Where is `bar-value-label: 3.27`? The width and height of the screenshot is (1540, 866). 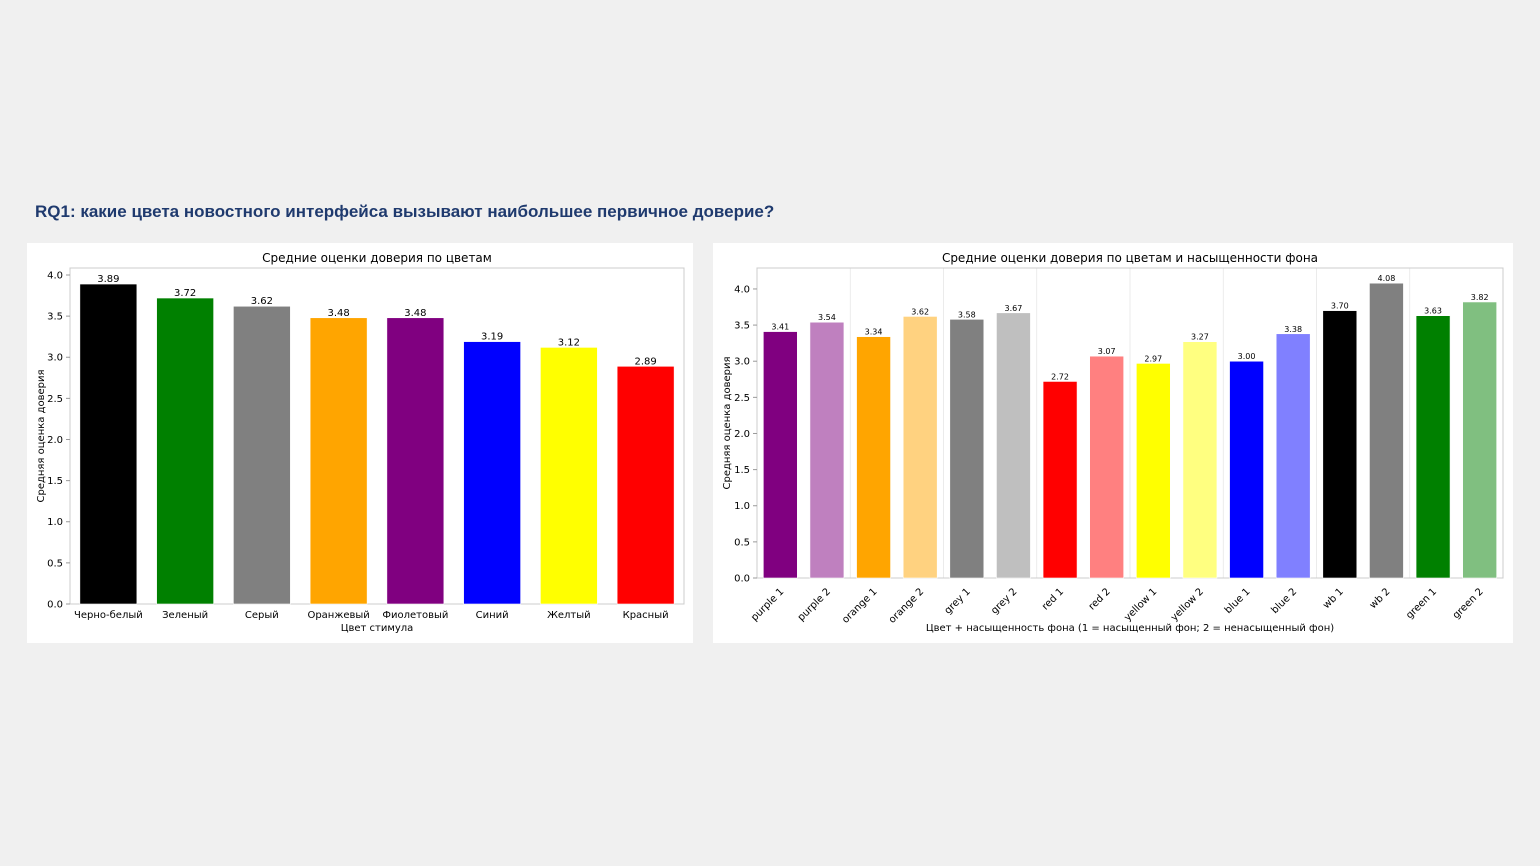 bar-value-label: 3.27 is located at coordinates (1200, 337).